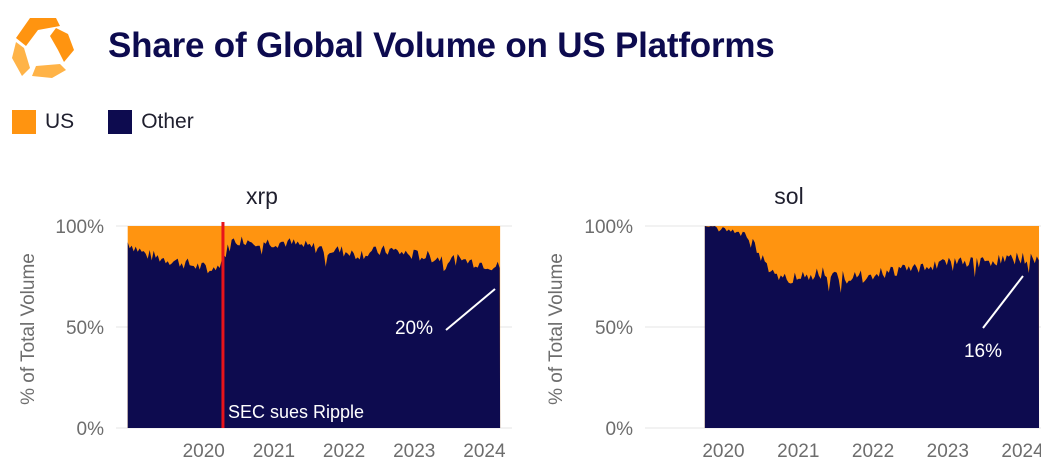  What do you see at coordinates (43, 122) in the screenshot?
I see `legend-item-us: US` at bounding box center [43, 122].